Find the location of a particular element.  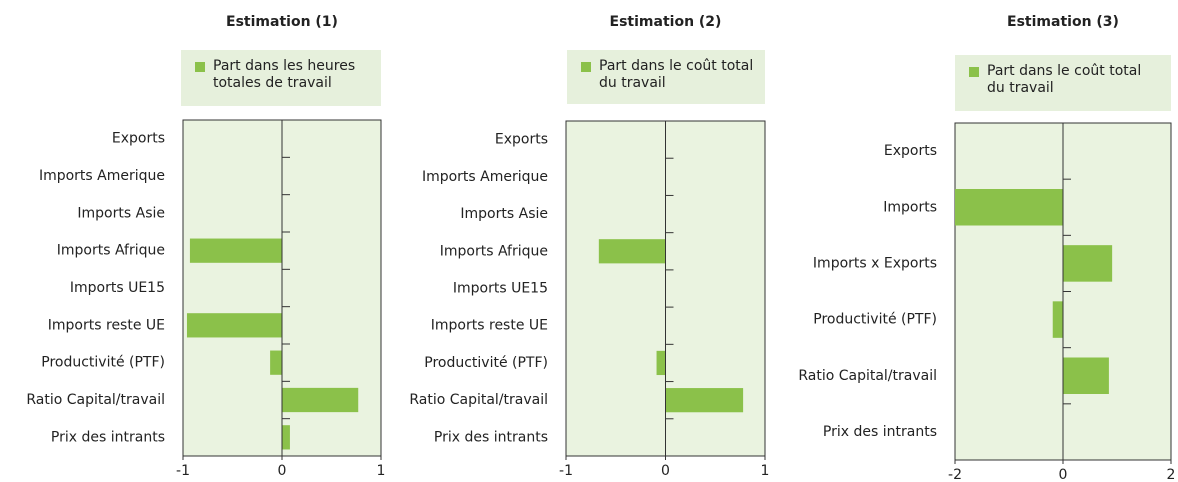

chart-title: Estimation (3) is located at coordinates (1063, 22).